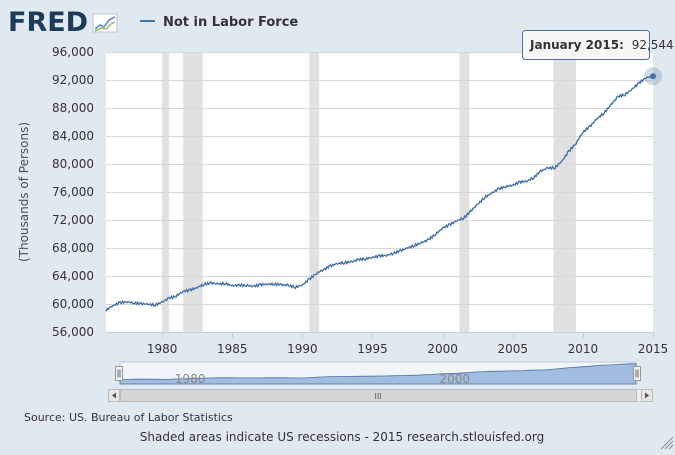 The height and width of the screenshot is (455, 675). Describe the element at coordinates (653, 76) in the screenshot. I see `hover-point` at that location.